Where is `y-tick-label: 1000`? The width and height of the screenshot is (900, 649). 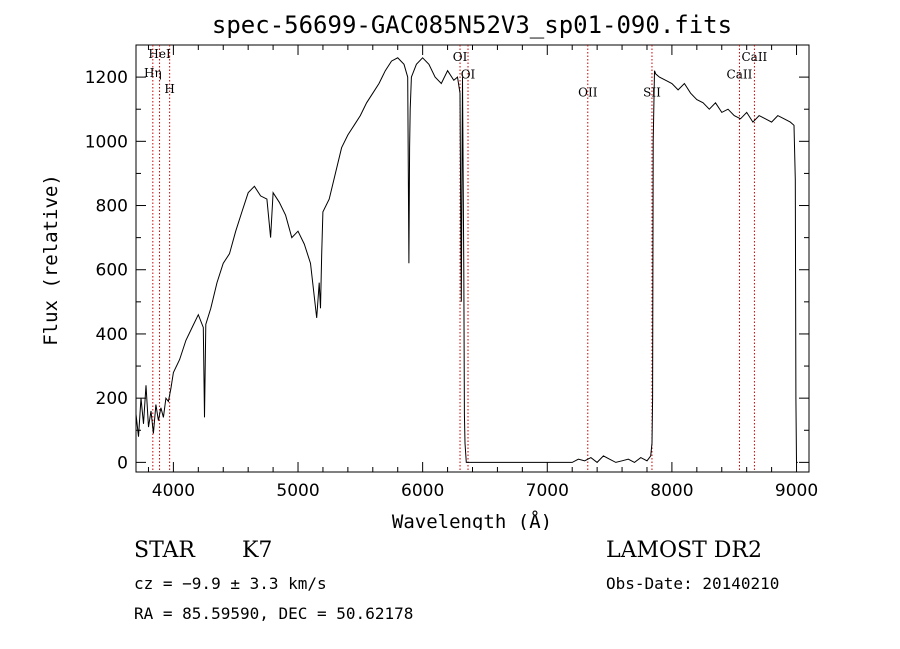
y-tick-label: 1000 is located at coordinates (106, 142).